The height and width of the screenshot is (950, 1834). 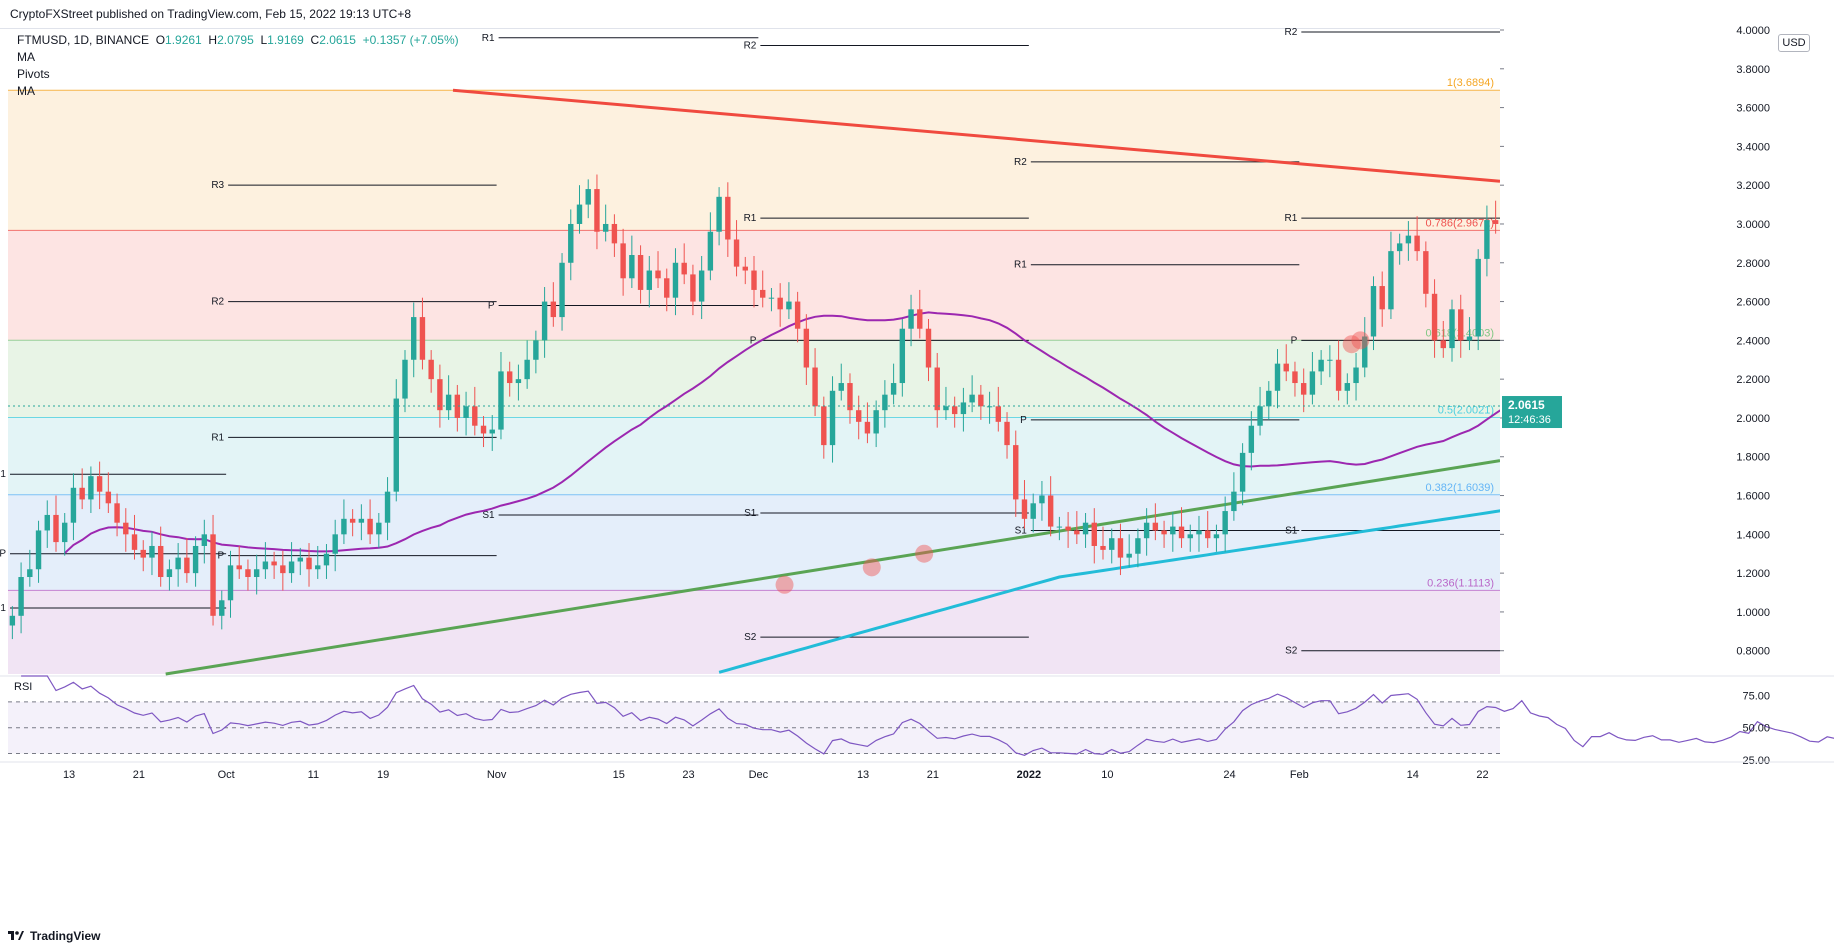 I want to click on time-tick-label: 22, so click(x=1482, y=775).